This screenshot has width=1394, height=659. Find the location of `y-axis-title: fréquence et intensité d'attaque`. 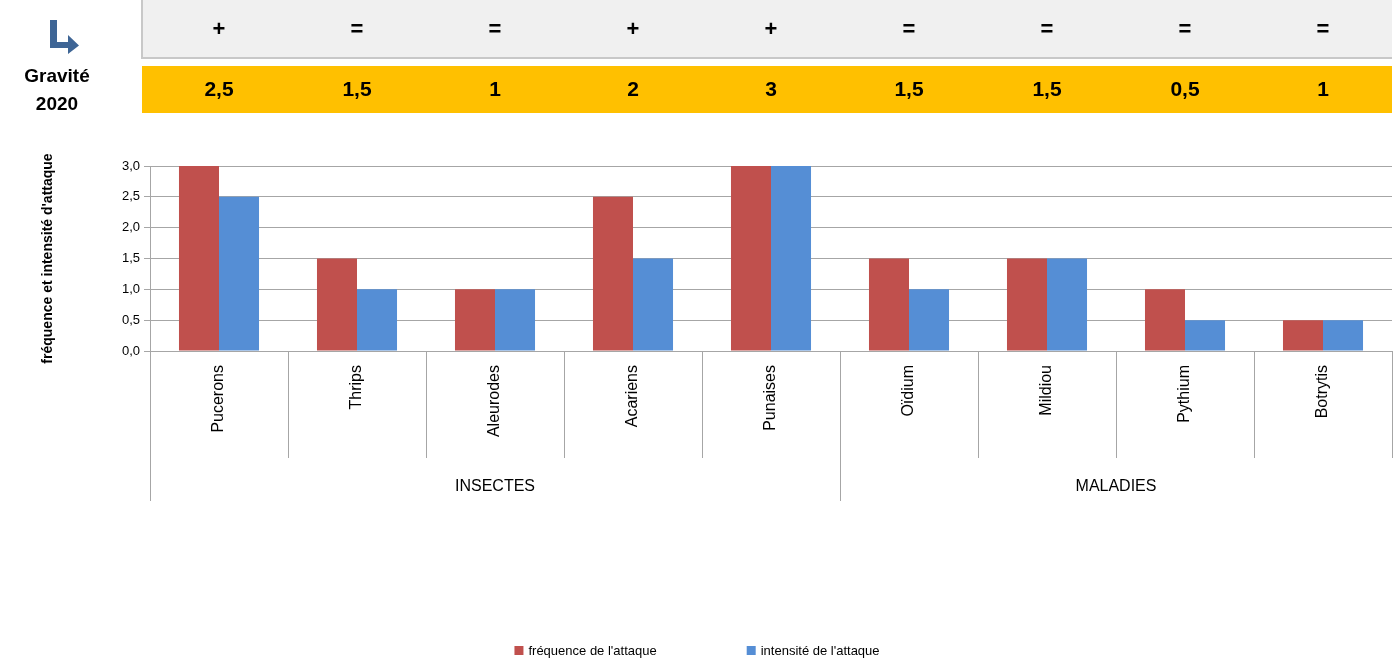

y-axis-title: fréquence et intensité d'attaque is located at coordinates (47, 258).